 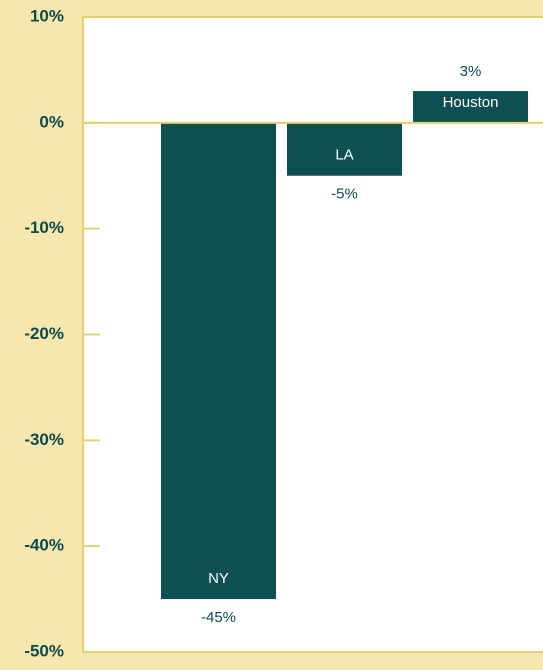 What do you see at coordinates (344, 194) in the screenshot?
I see `value-label: -5%` at bounding box center [344, 194].